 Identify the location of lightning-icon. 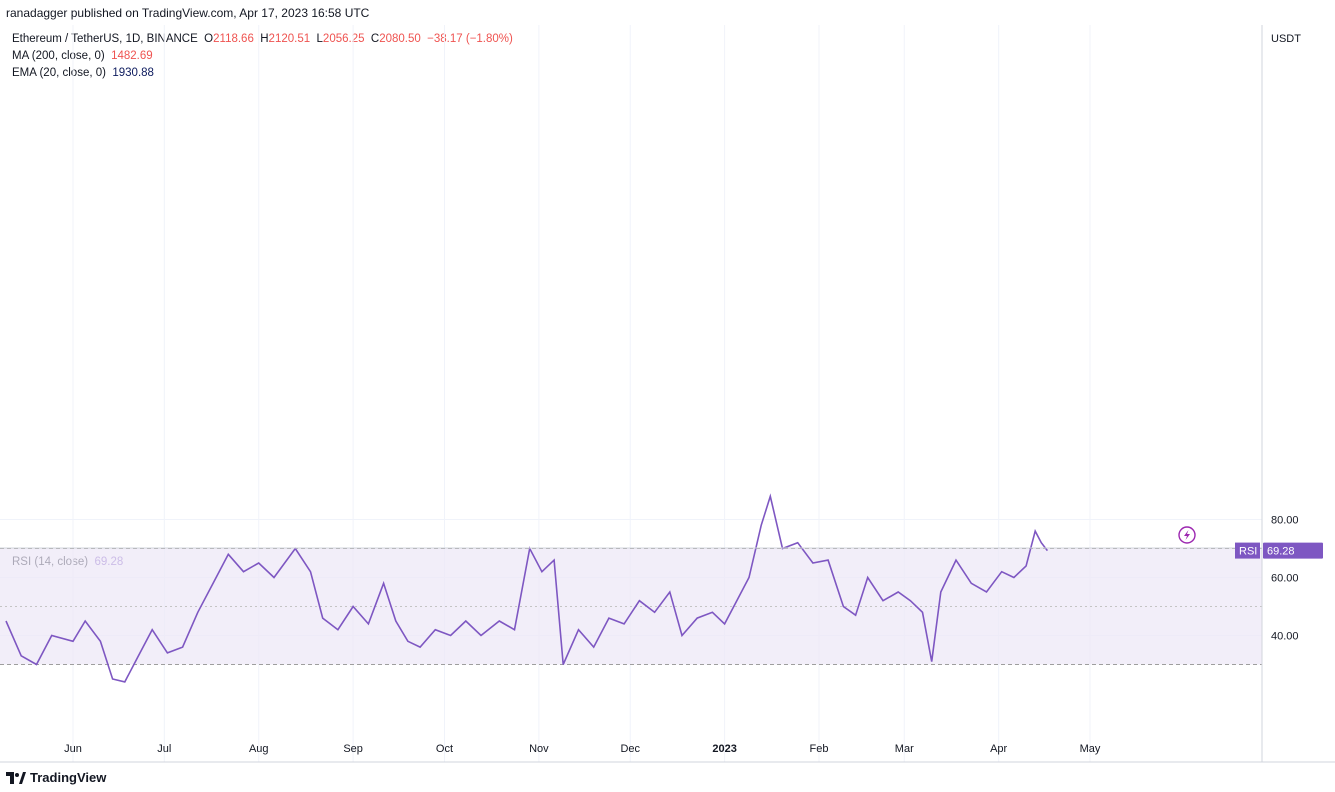
(1187, 535).